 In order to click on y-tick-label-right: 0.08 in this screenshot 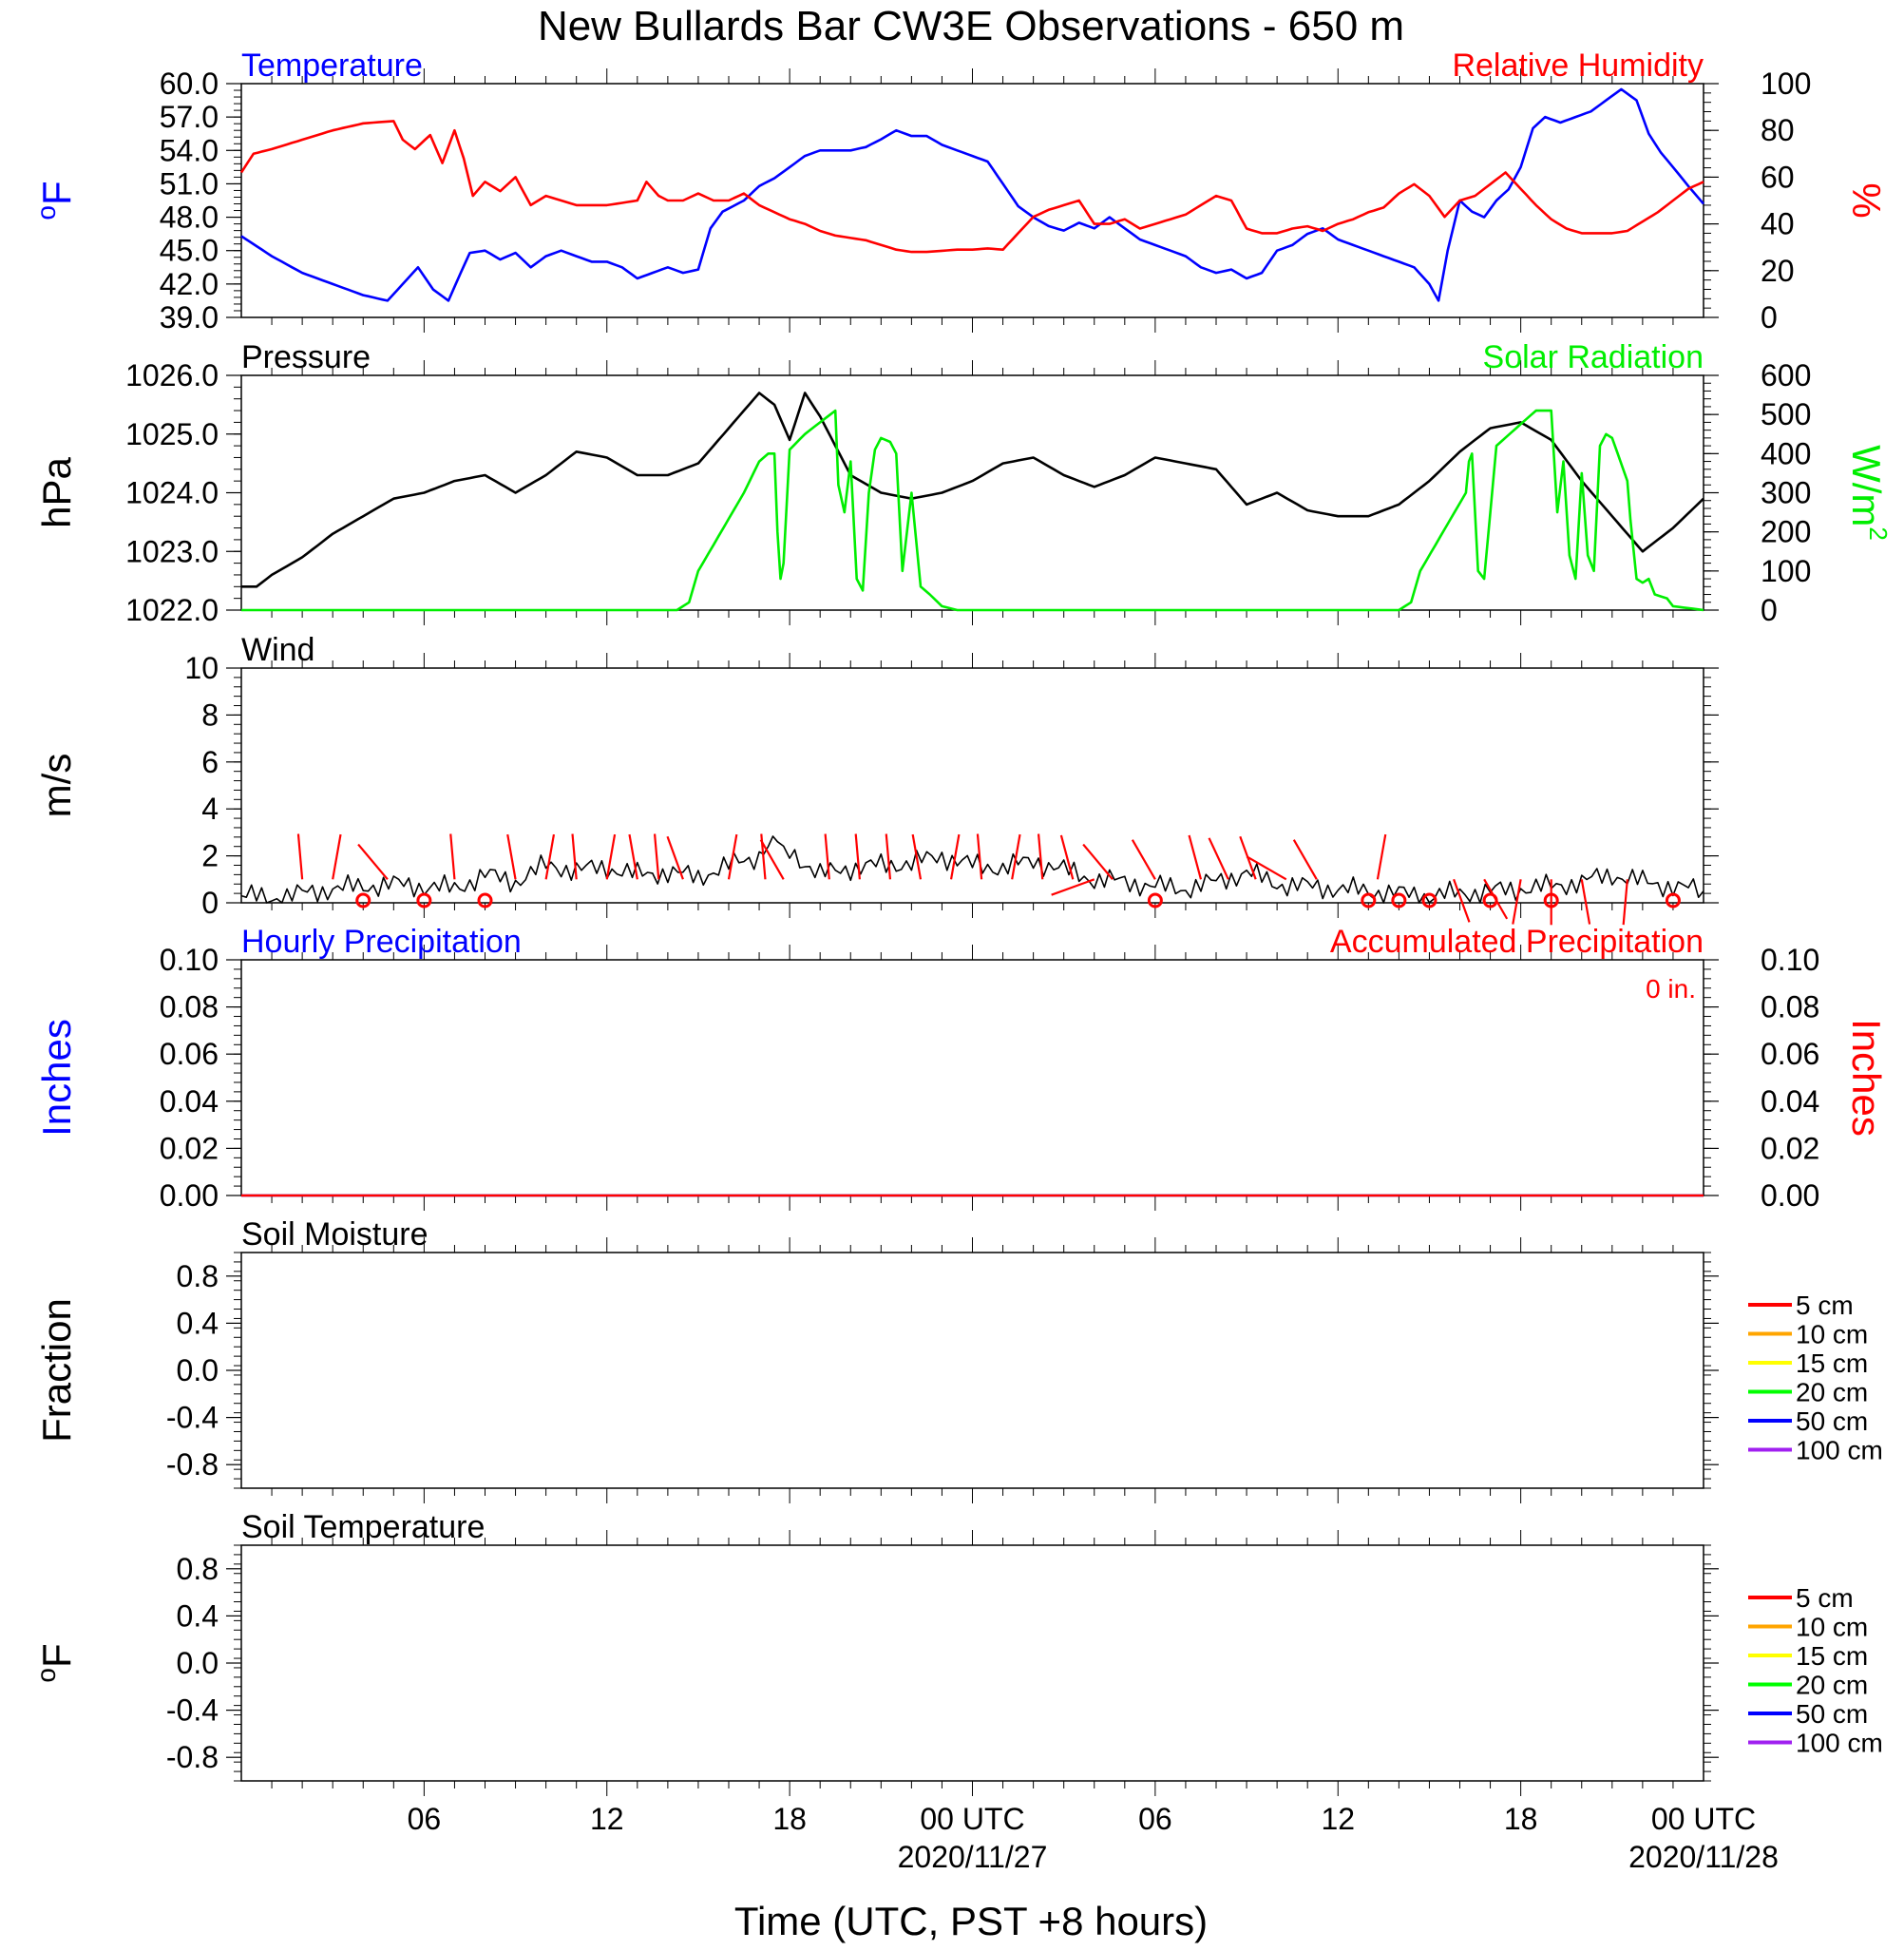, I will do `click(1790, 1007)`.